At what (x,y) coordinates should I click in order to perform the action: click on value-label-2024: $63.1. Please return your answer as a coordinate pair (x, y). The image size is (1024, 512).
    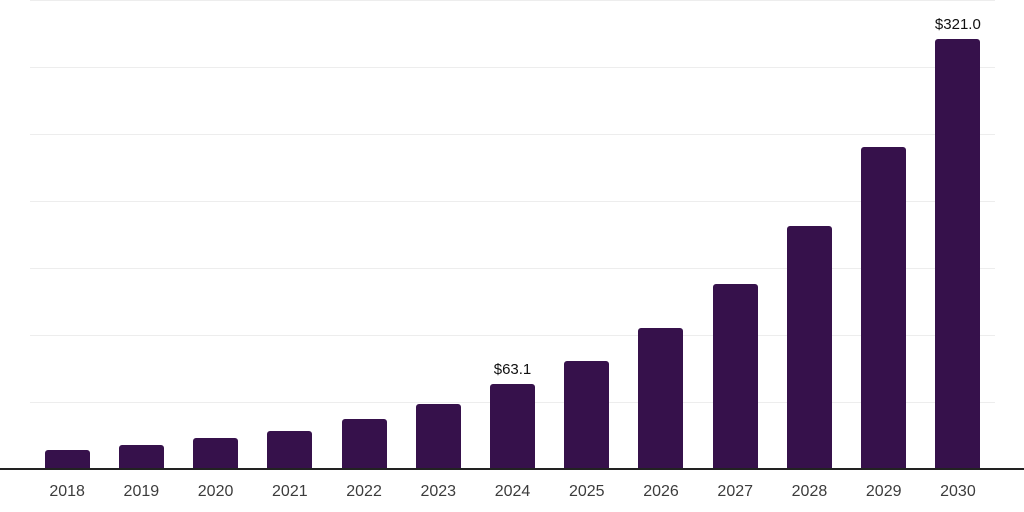
    Looking at the image, I should click on (512, 370).